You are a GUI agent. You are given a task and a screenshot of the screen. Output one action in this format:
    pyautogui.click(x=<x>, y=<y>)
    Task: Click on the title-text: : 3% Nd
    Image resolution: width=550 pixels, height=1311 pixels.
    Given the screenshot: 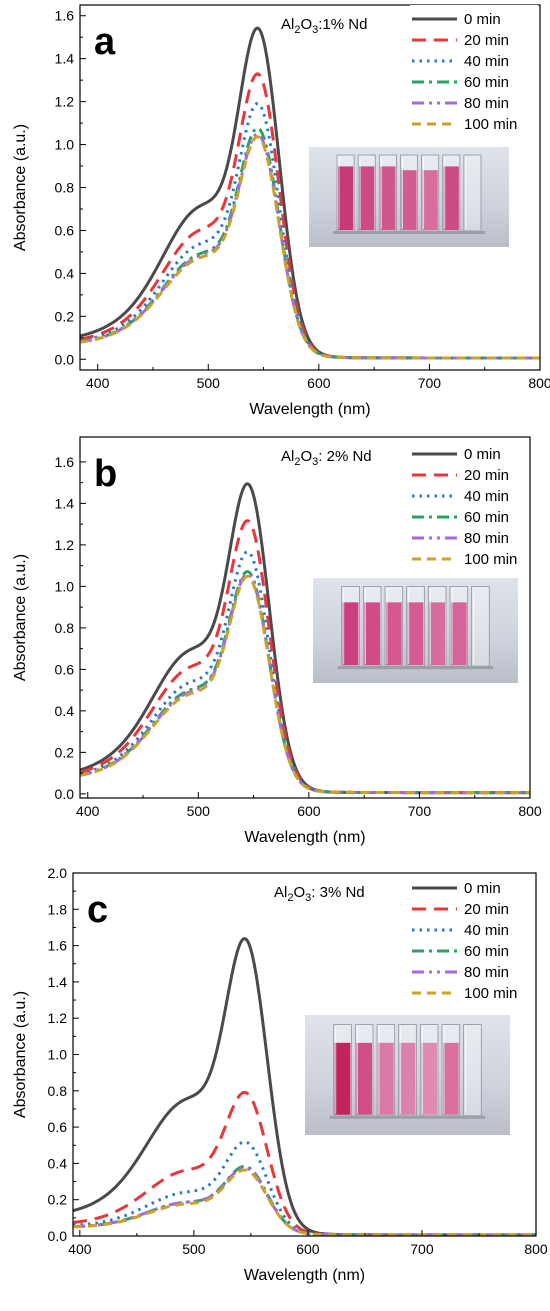 What is the action you would take?
    pyautogui.click(x=337, y=892)
    